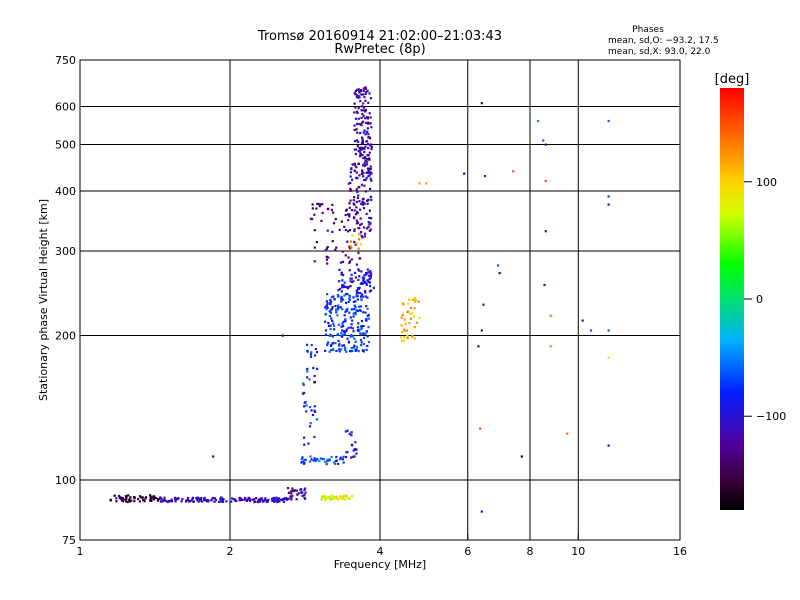 This screenshot has width=800, height=600. I want to click on colorbar-ticks: 100 0 −100, so click(765, 299).